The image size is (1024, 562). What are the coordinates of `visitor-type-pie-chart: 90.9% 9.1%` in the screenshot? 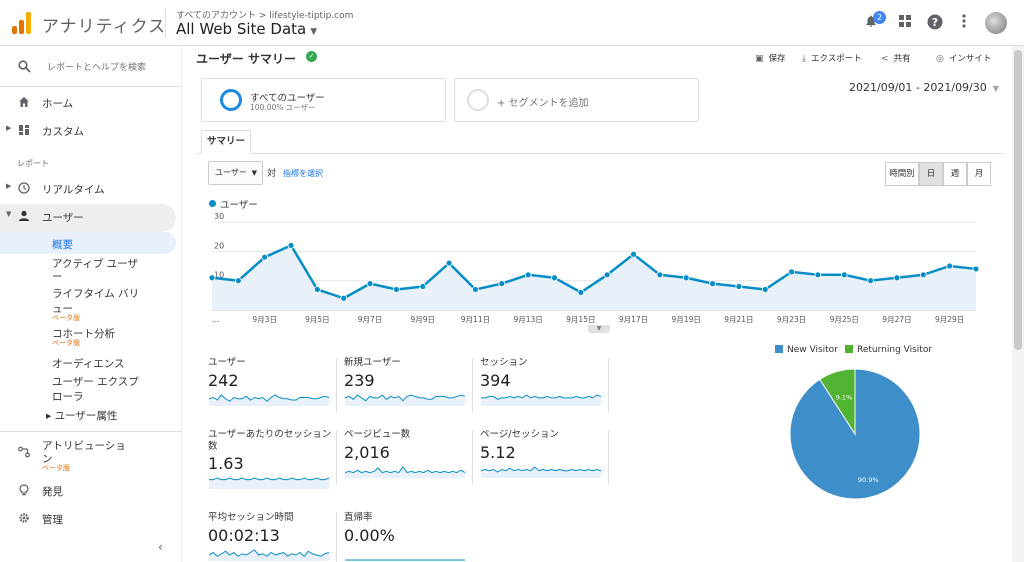 It's located at (855, 434).